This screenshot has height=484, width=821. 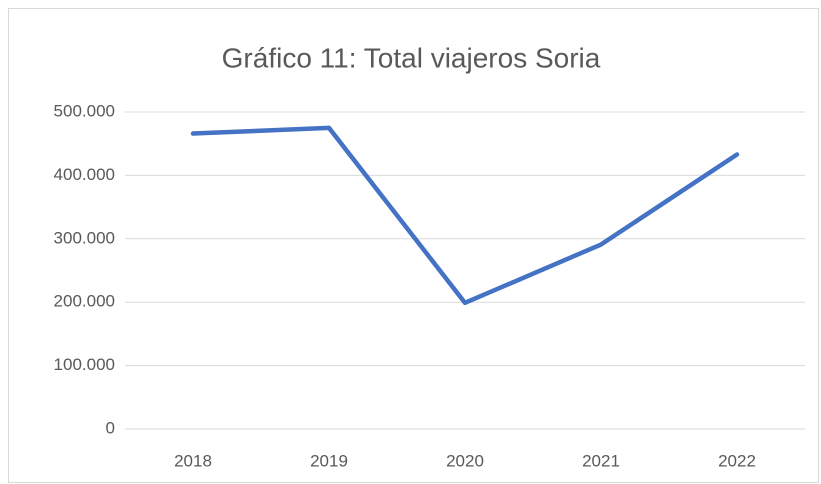 I want to click on x-tick-label: 2021, so click(x=601, y=460).